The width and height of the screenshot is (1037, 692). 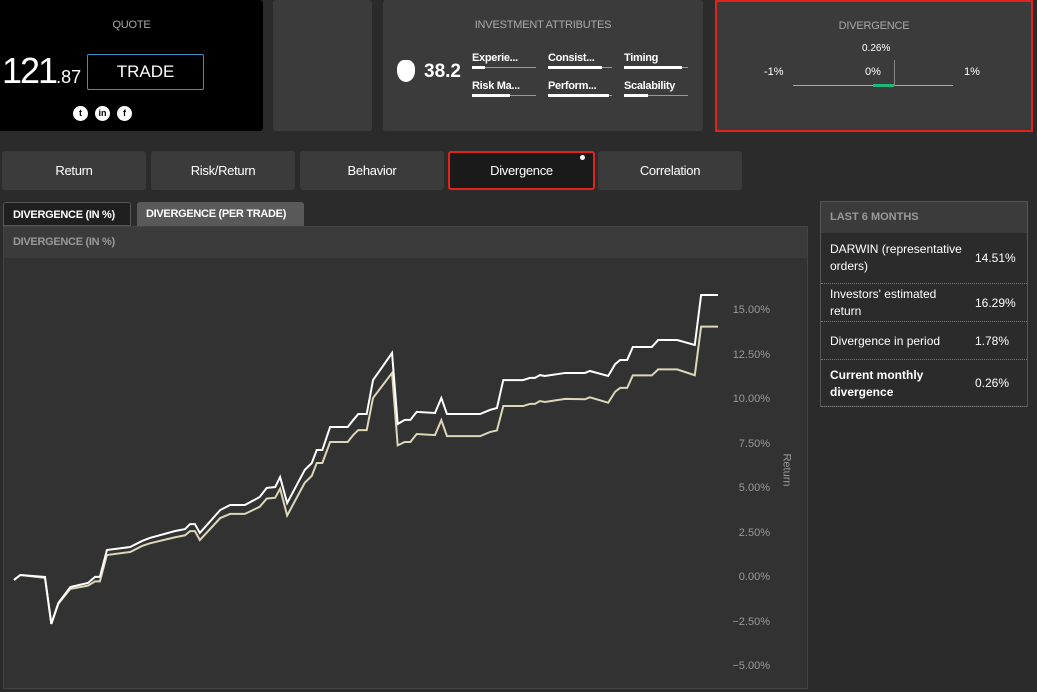 What do you see at coordinates (372, 170) in the screenshot?
I see `tab-behavior: Behavior` at bounding box center [372, 170].